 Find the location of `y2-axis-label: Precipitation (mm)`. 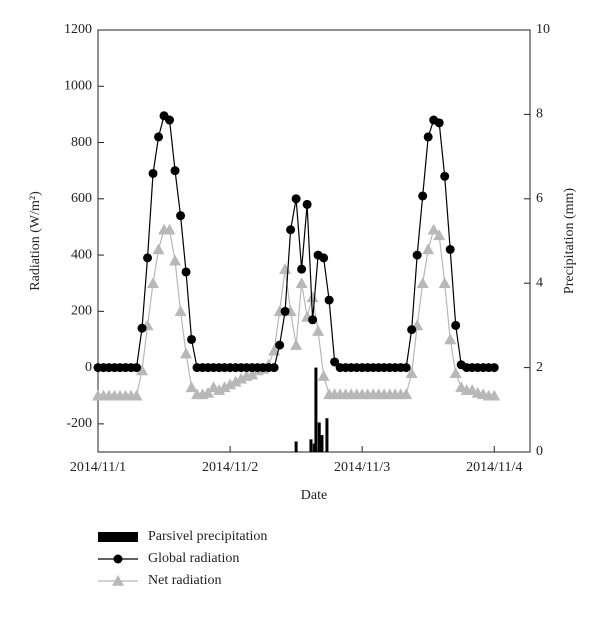

y2-axis-label: Precipitation (mm) is located at coordinates (569, 241).